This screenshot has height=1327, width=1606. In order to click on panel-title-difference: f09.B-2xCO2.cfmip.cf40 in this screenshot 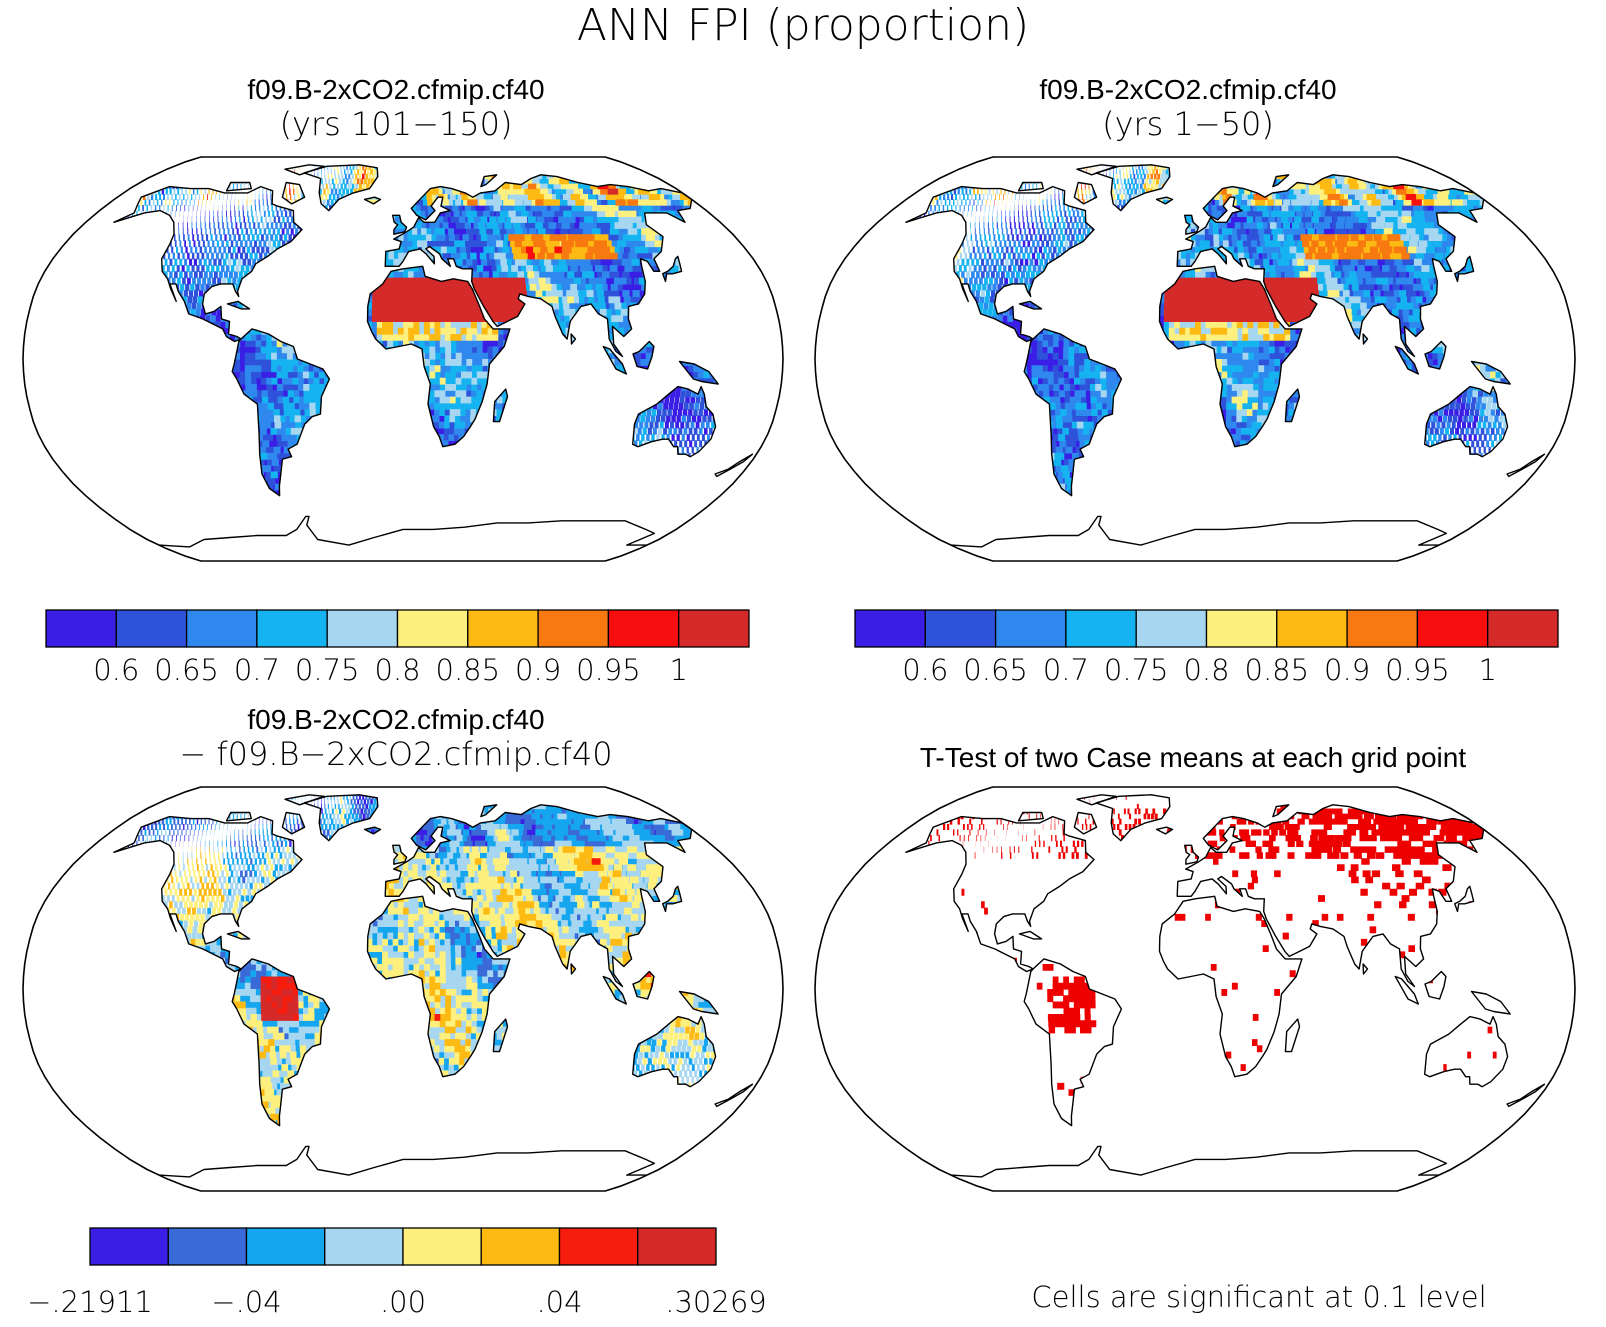, I will do `click(395, 719)`.